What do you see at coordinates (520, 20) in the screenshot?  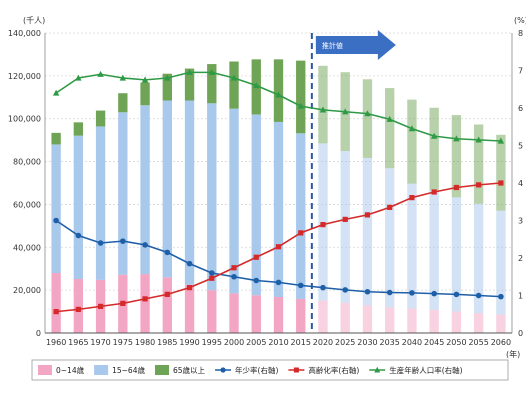 I see `right-axis-unit: (%)` at bounding box center [520, 20].